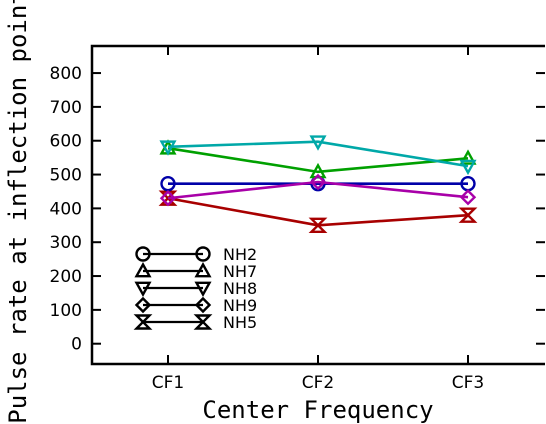 This screenshot has width=546, height=424. I want to click on legend-label: NH2, so click(240, 254).